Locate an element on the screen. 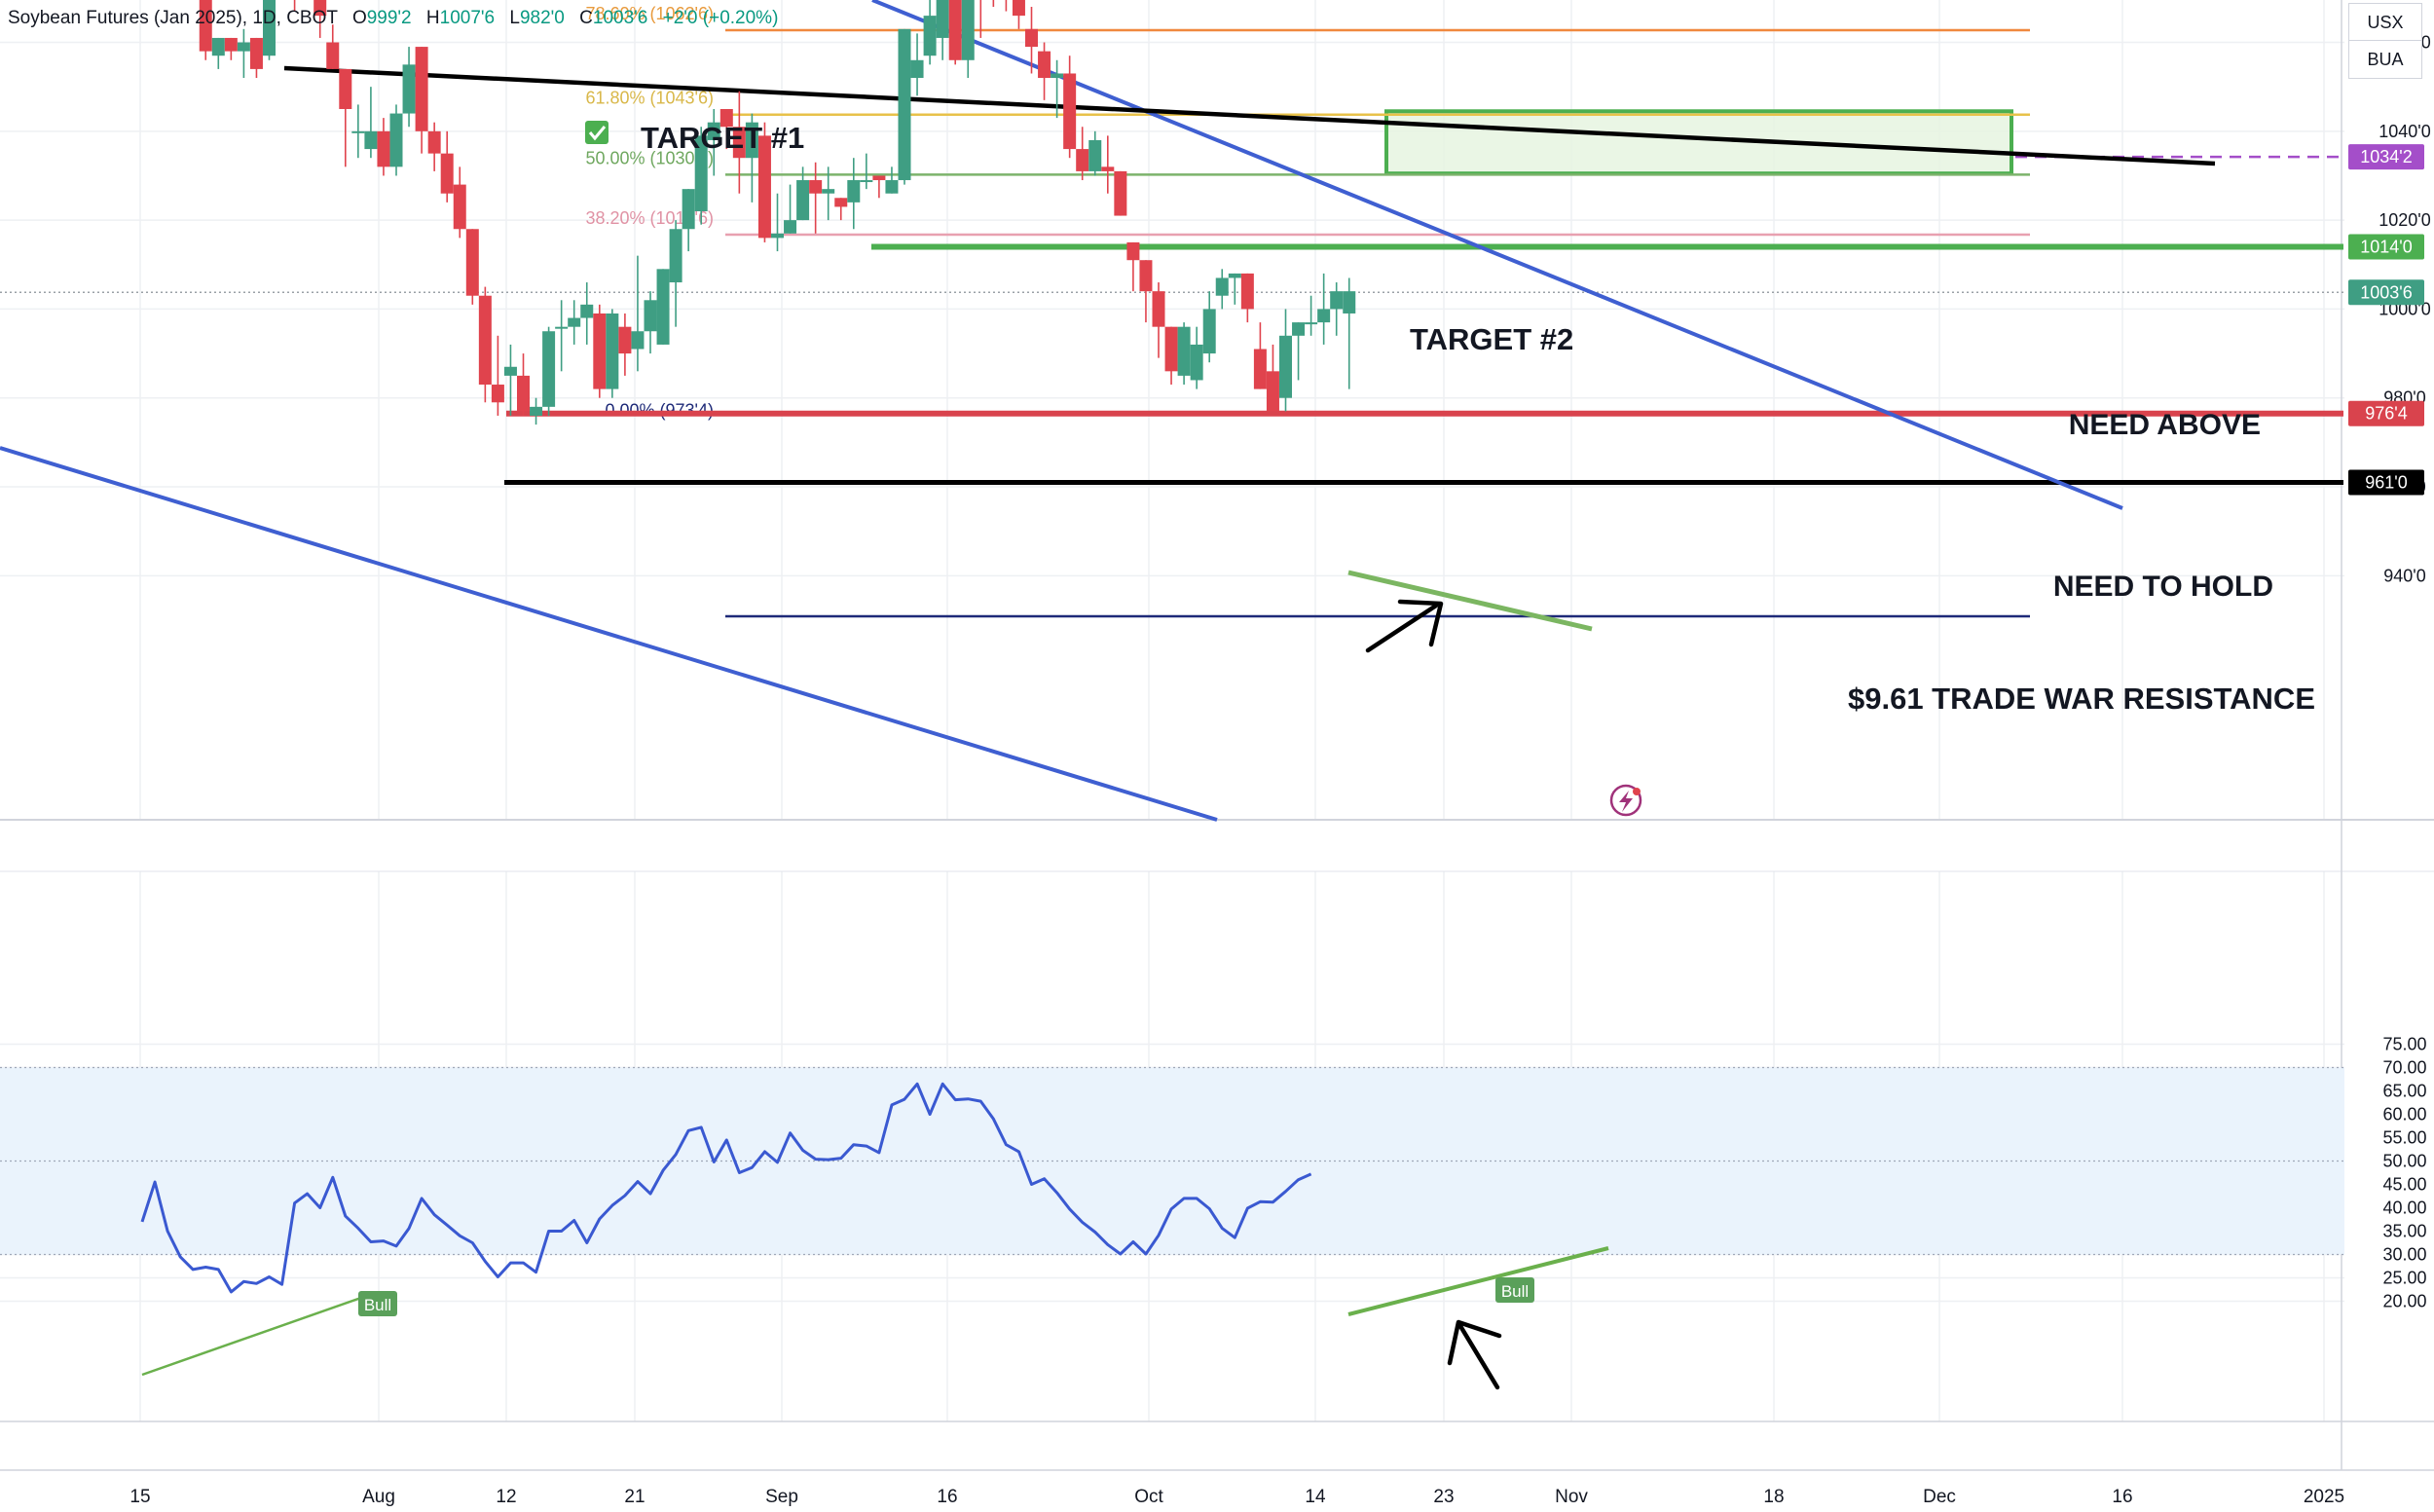 This screenshot has width=2434, height=1512. rsi-tick-label: 20.00 is located at coordinates (2404, 1301).